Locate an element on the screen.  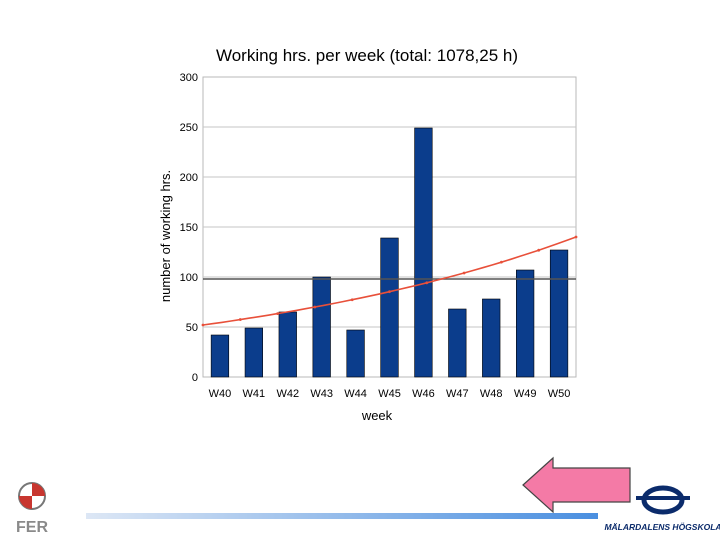
x-tick-label: W40 is located at coordinates (220, 394).